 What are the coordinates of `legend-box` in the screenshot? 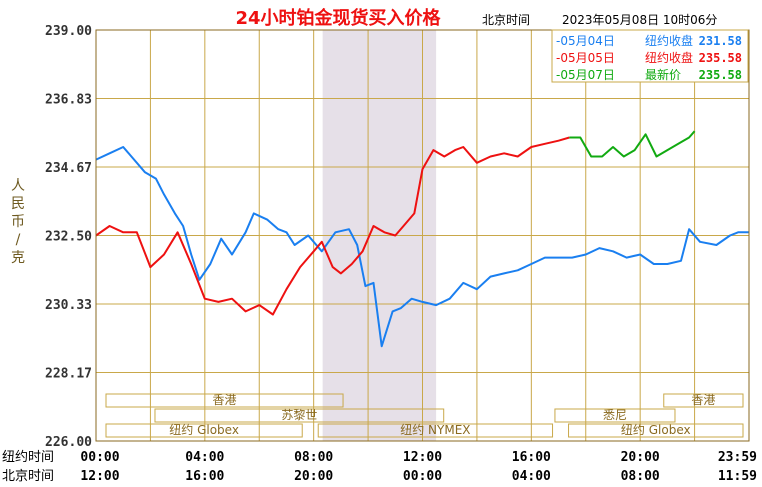 It's located at (650, 56).